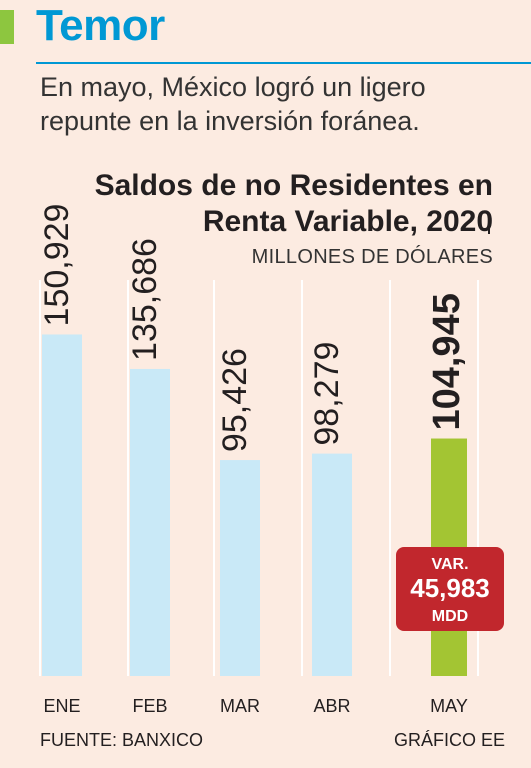  What do you see at coordinates (240, 568) in the screenshot?
I see `bar-mar` at bounding box center [240, 568].